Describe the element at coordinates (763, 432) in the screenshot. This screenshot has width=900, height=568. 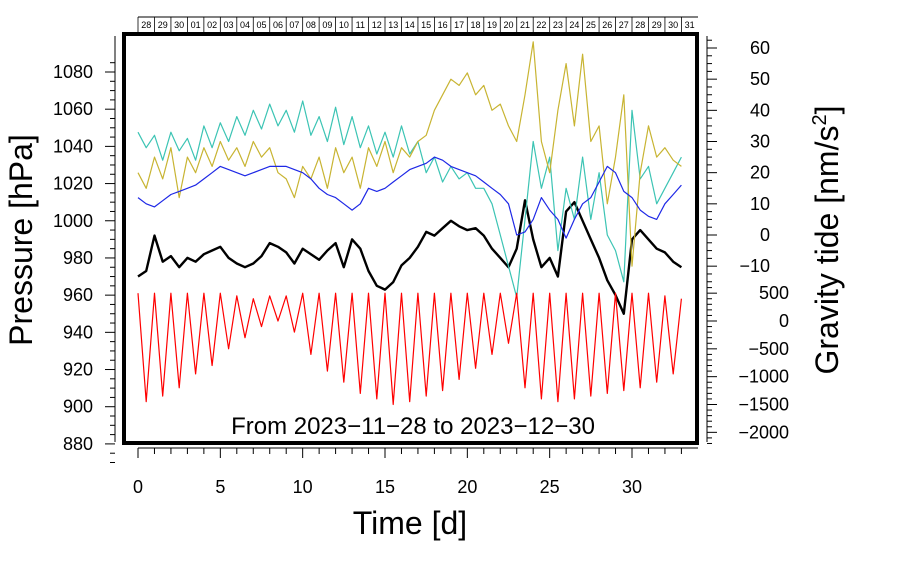
I see `right-lower-y-tick-label: −2000` at that location.